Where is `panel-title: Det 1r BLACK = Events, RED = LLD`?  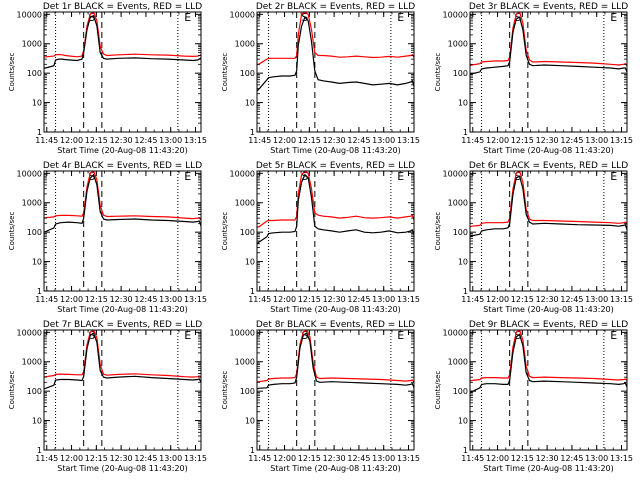 panel-title: Det 1r BLACK = Events, RED = LLD is located at coordinates (122, 7).